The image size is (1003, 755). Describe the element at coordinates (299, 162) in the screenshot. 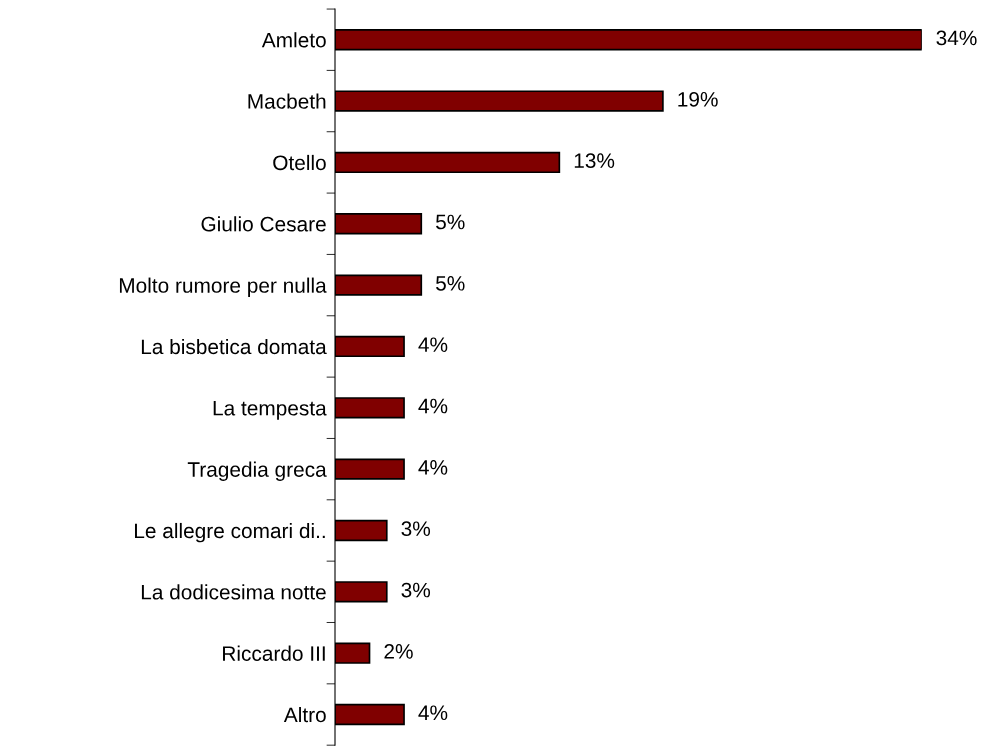

I see `y-tick-label: Otello` at that location.